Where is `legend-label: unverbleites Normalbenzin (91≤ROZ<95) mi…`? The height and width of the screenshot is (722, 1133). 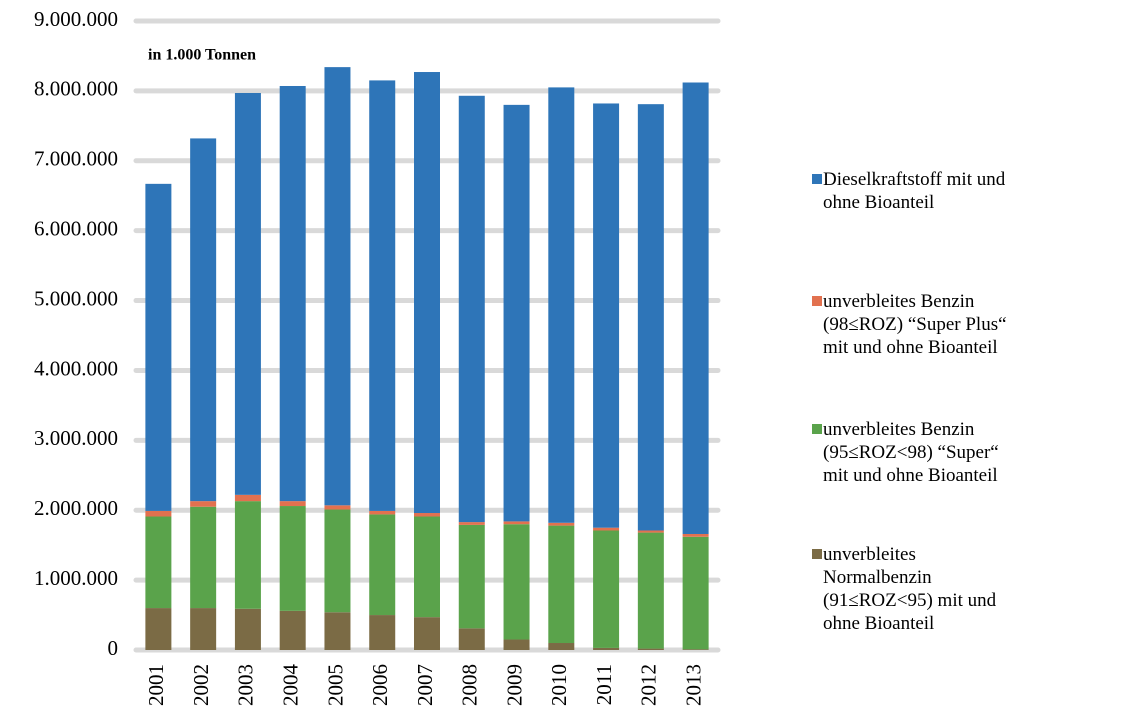 legend-label: unverbleites Normalbenzin (91≤ROZ<95) mi… is located at coordinates (910, 589).